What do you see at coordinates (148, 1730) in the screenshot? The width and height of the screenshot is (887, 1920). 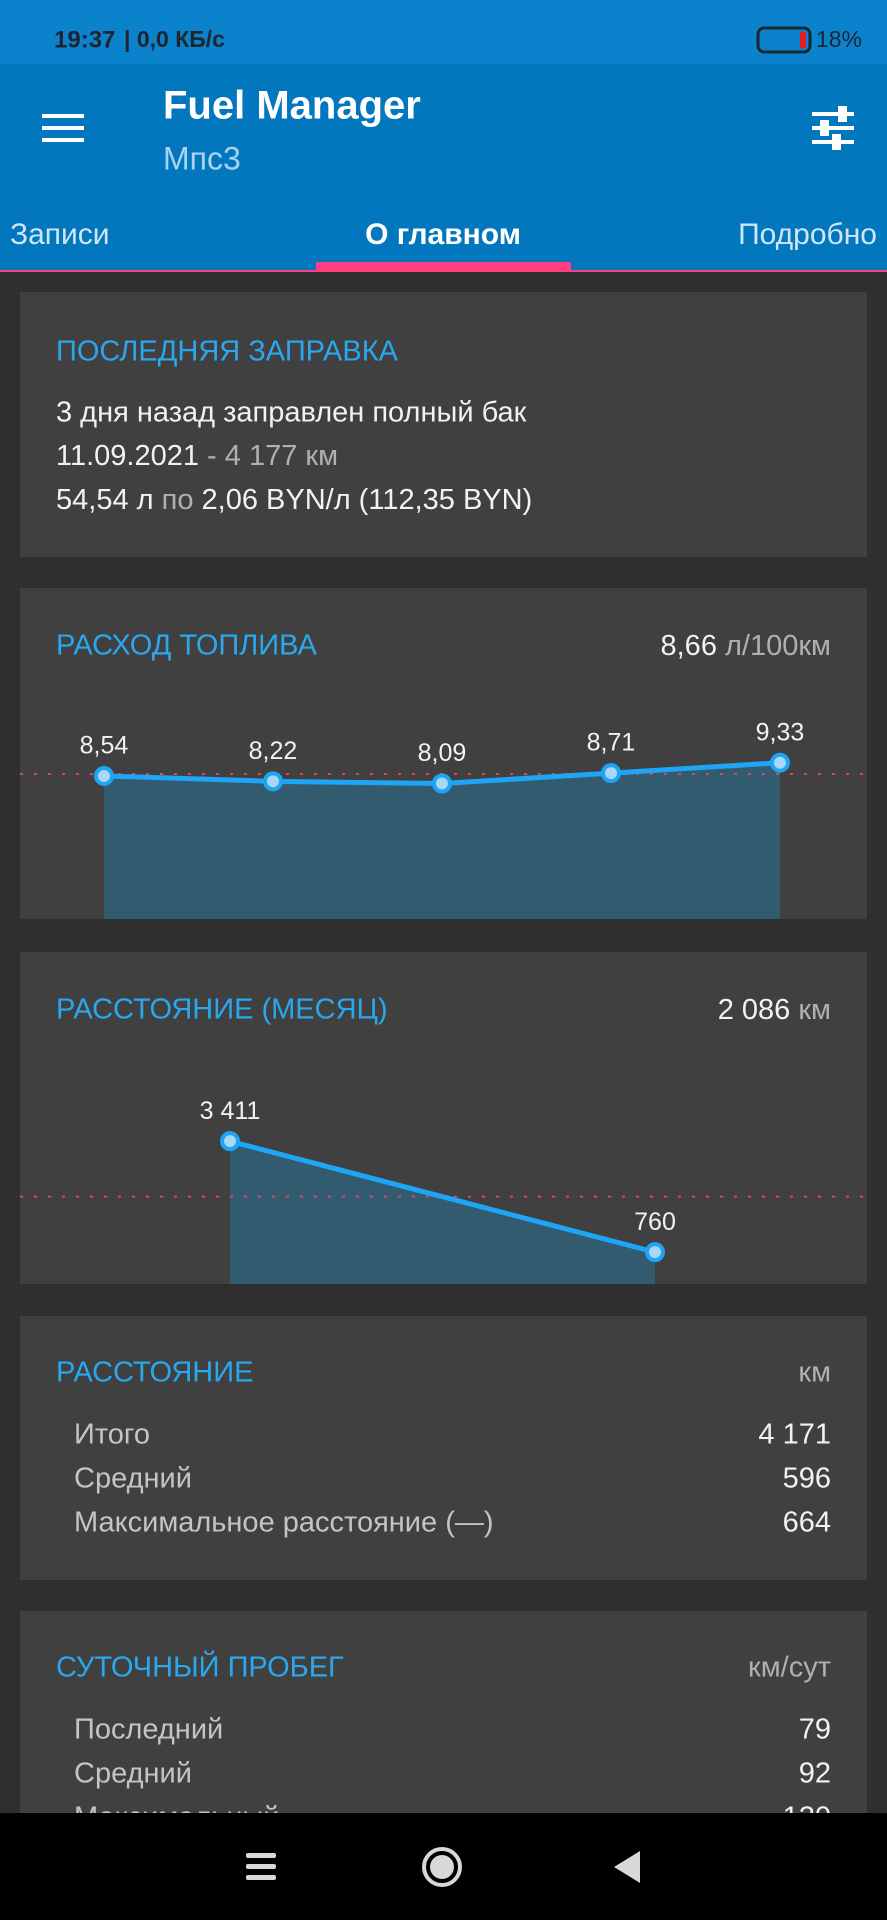 I see `stat-label: Последний` at bounding box center [148, 1730].